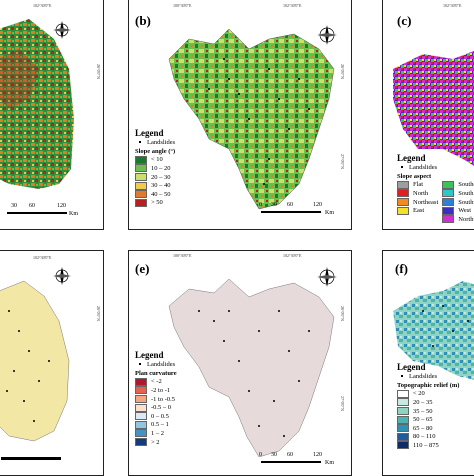 Image resolution: width=474 pixels, height=476 pixels. I want to click on legend-class-label: < 20, so click(419, 394).